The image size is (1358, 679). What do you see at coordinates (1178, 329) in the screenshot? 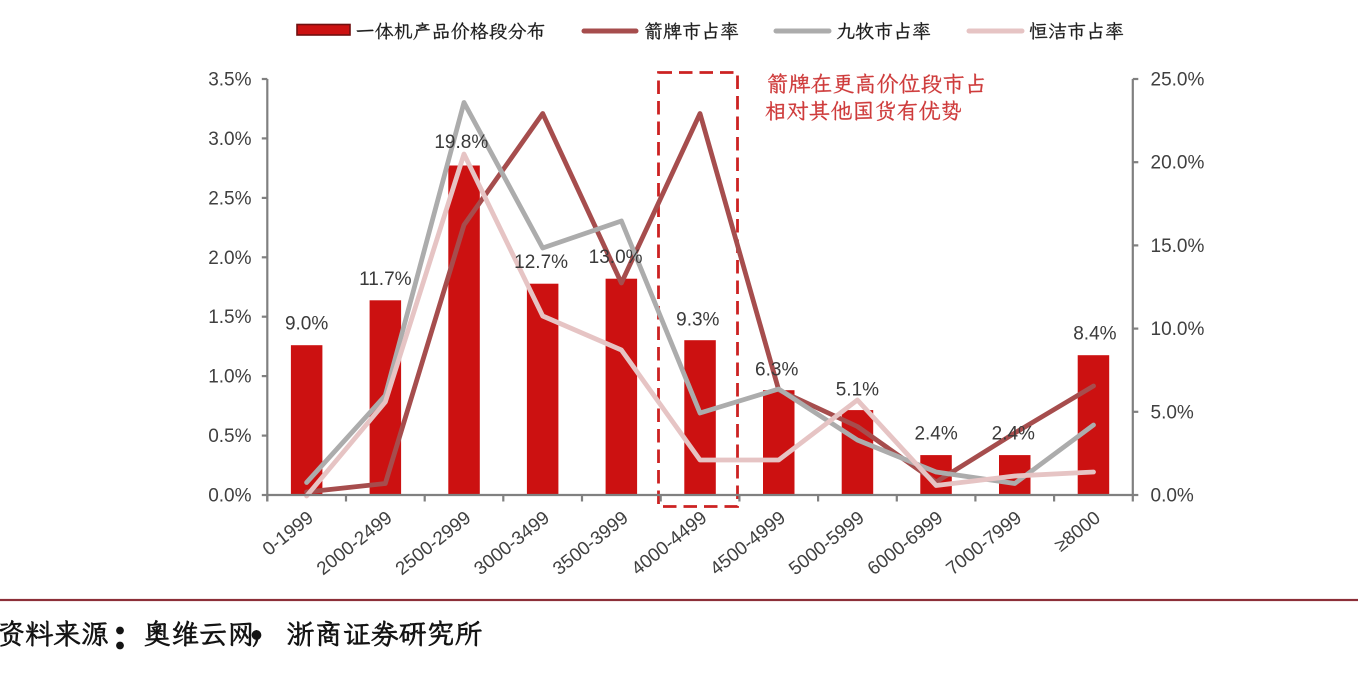
I see `svg-text: 10.0%` at bounding box center [1178, 329].